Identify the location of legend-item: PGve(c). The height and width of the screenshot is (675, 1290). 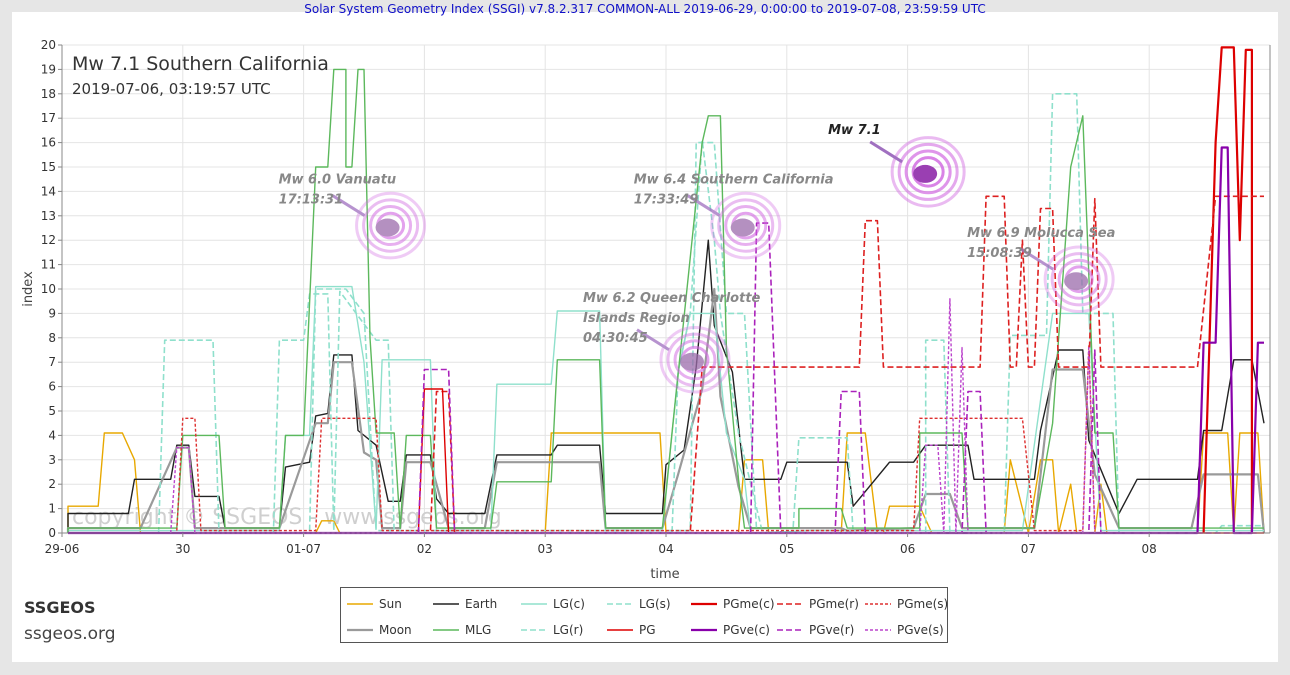
(730, 630).